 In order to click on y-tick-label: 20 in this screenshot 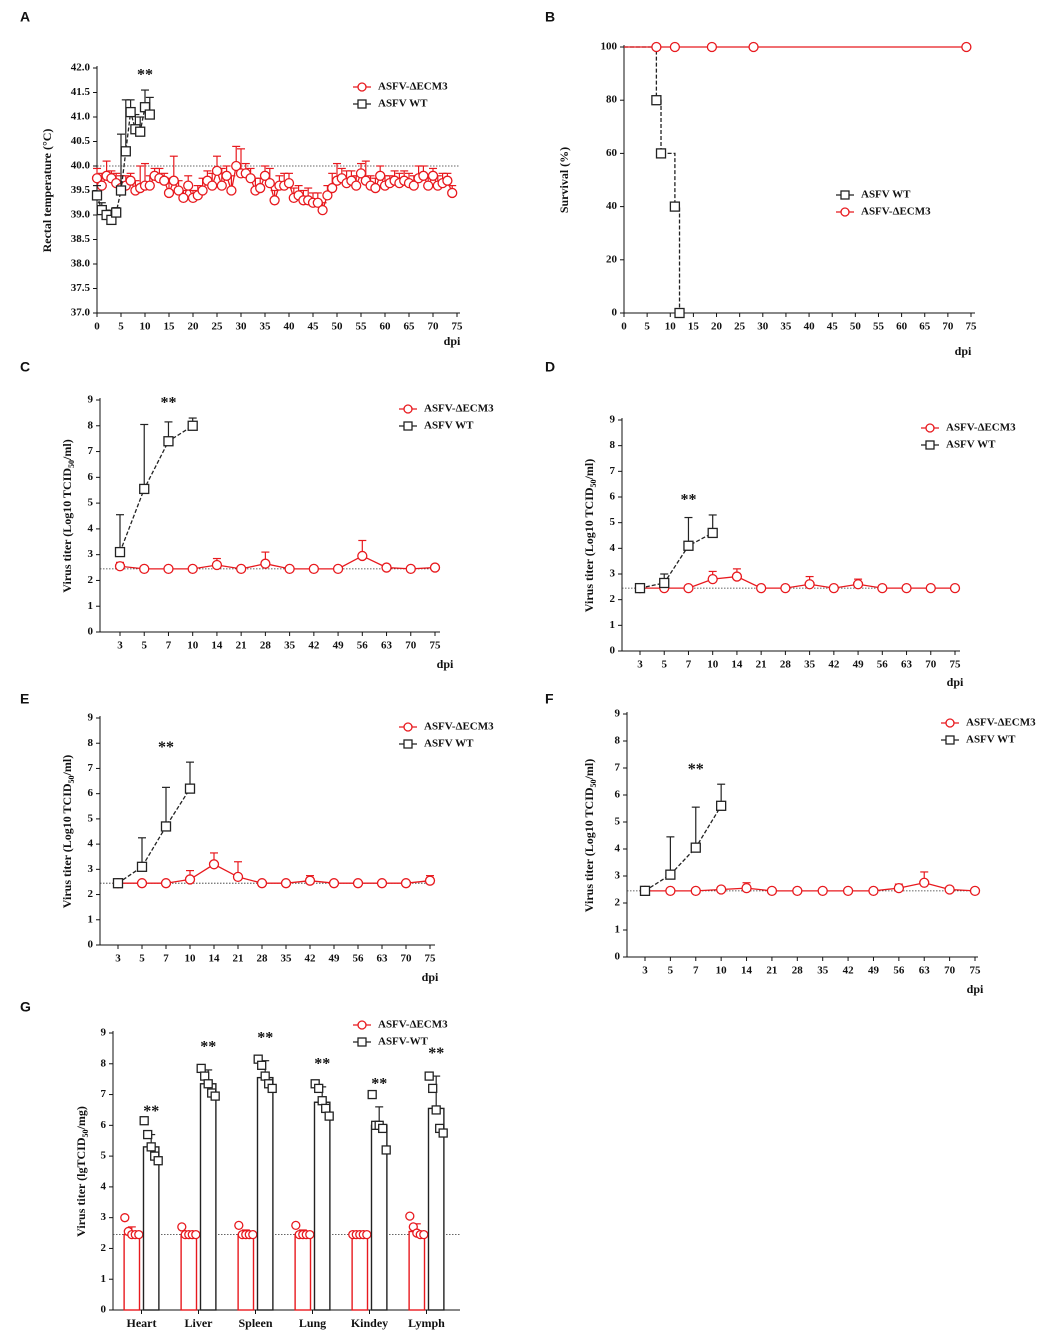, I will do `click(612, 259)`.